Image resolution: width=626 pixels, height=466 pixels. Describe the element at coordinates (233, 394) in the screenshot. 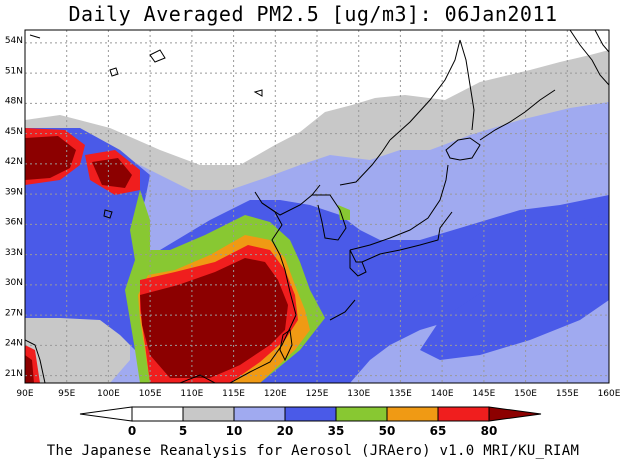

I see `lon-tick-label: 115E` at that location.